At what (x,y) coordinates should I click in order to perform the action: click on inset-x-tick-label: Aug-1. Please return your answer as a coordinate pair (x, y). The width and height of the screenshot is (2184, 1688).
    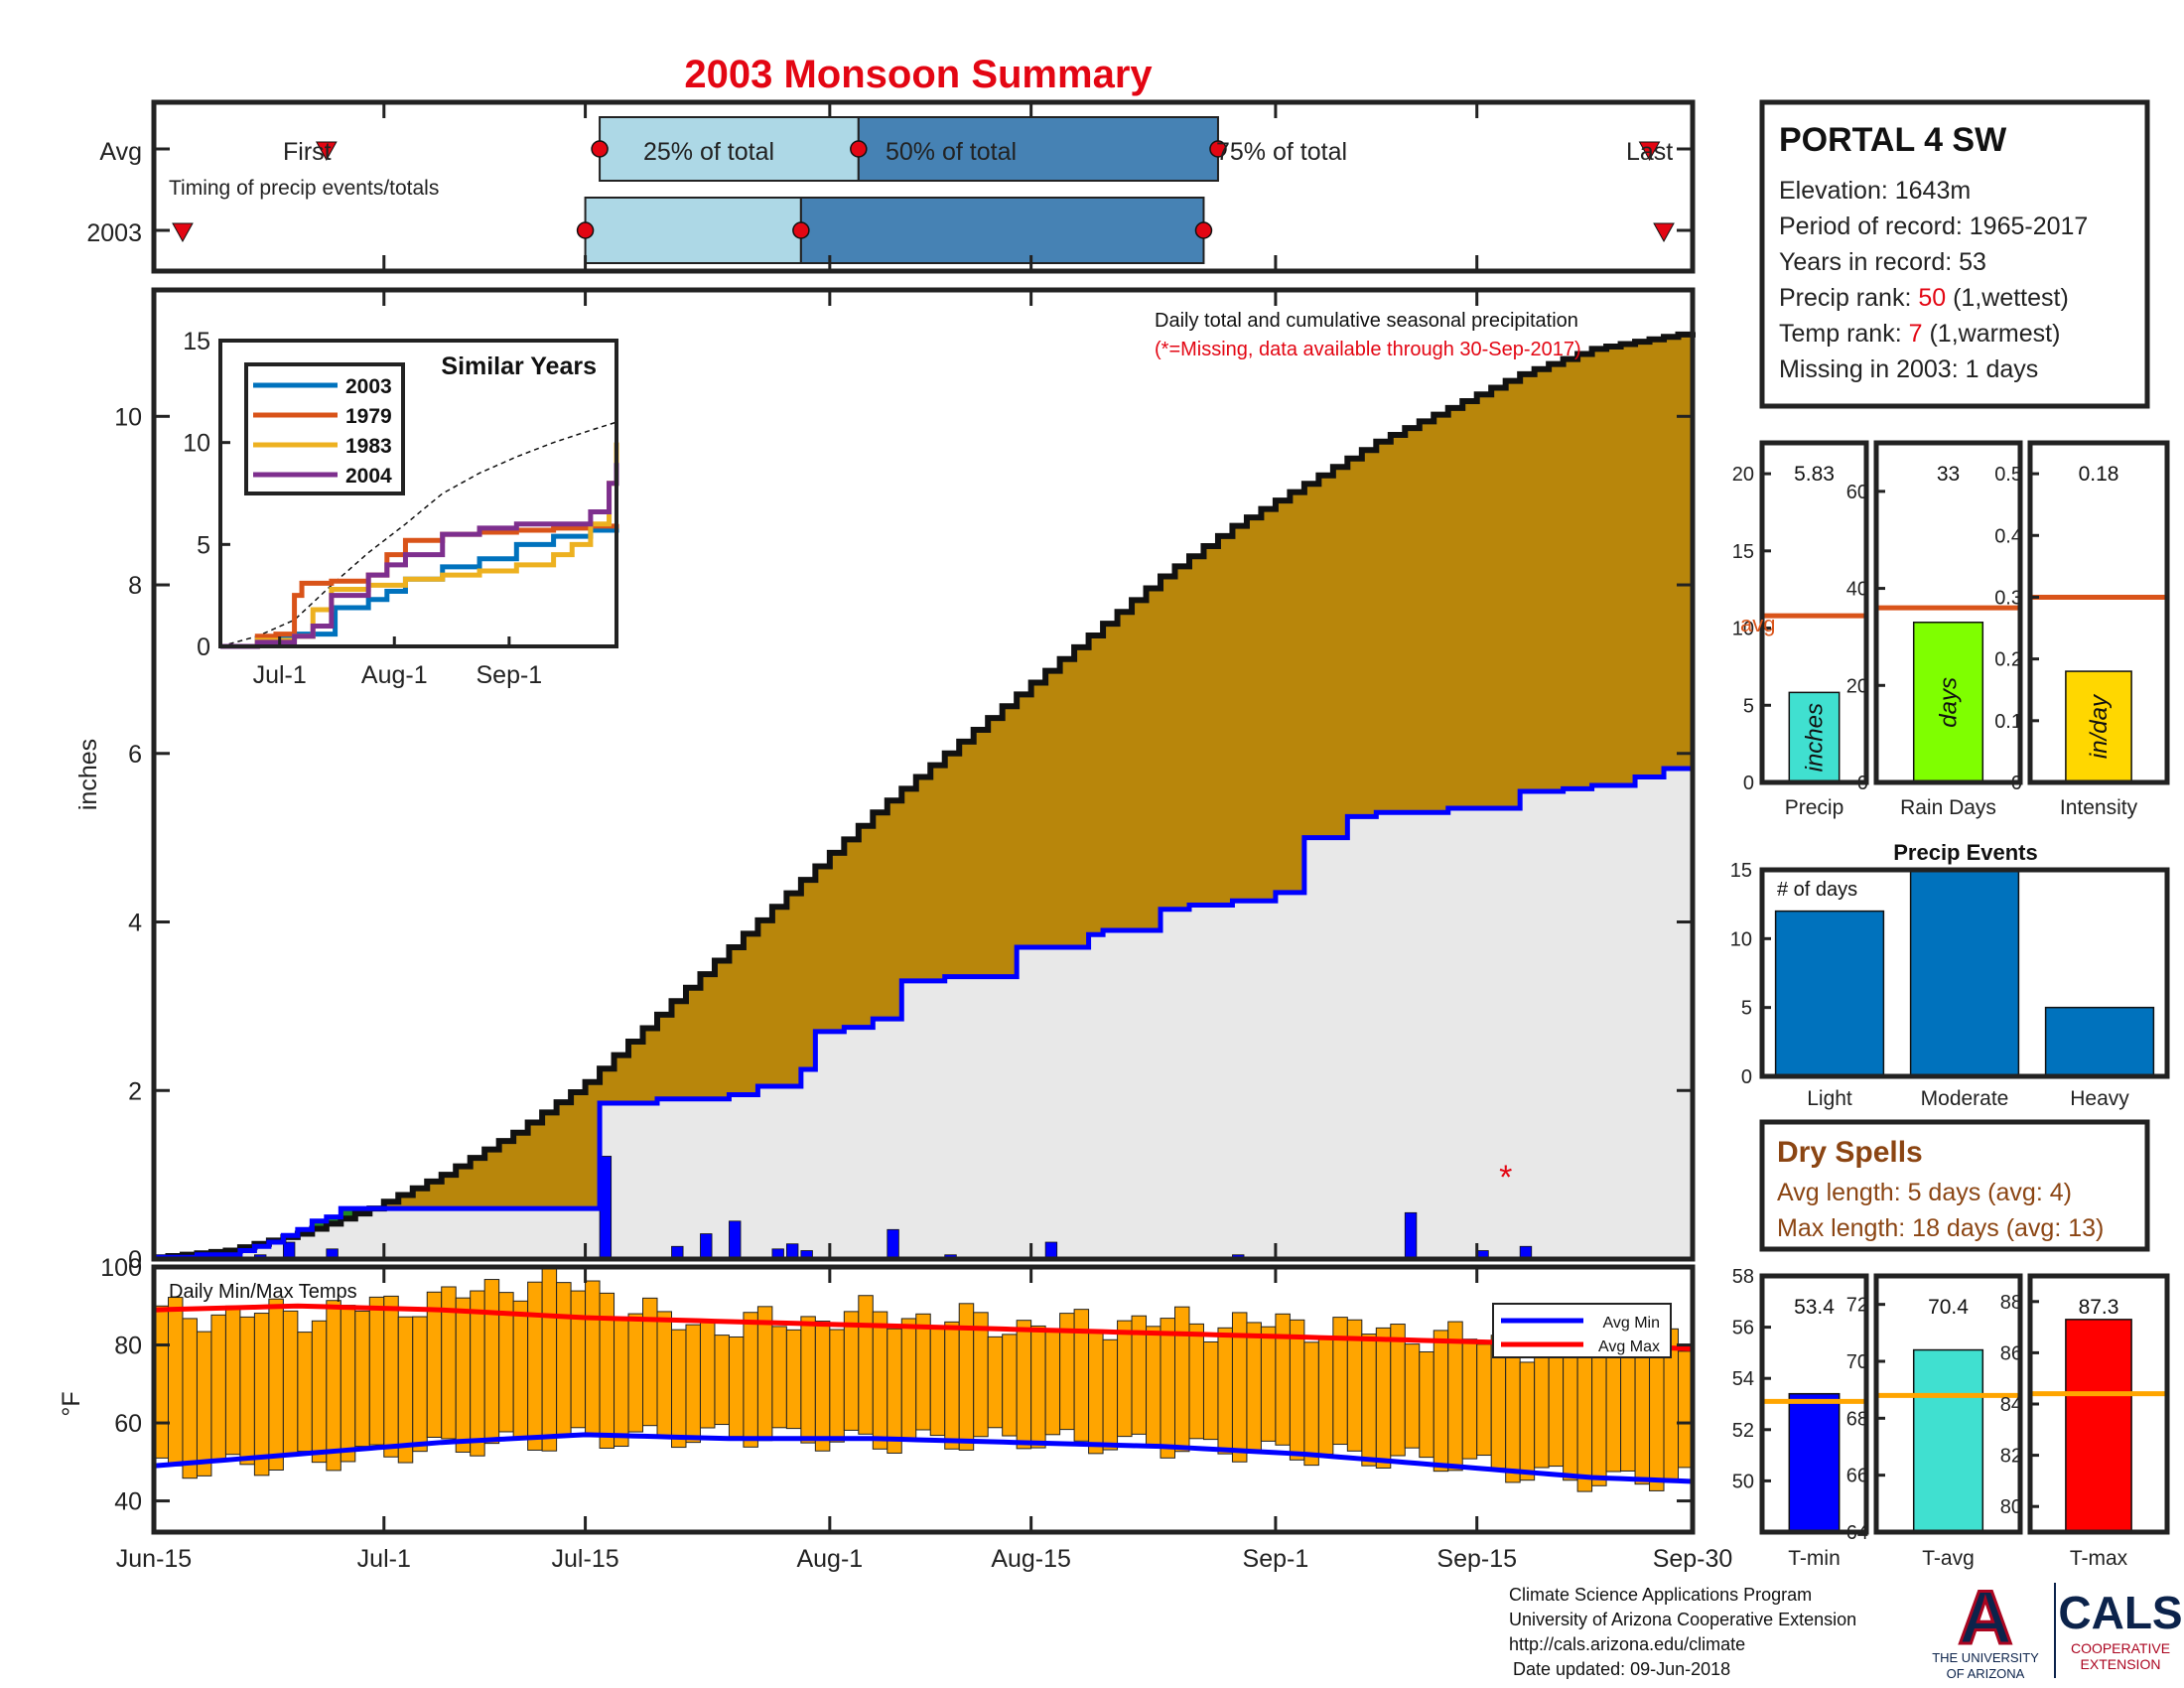
    Looking at the image, I should click on (394, 675).